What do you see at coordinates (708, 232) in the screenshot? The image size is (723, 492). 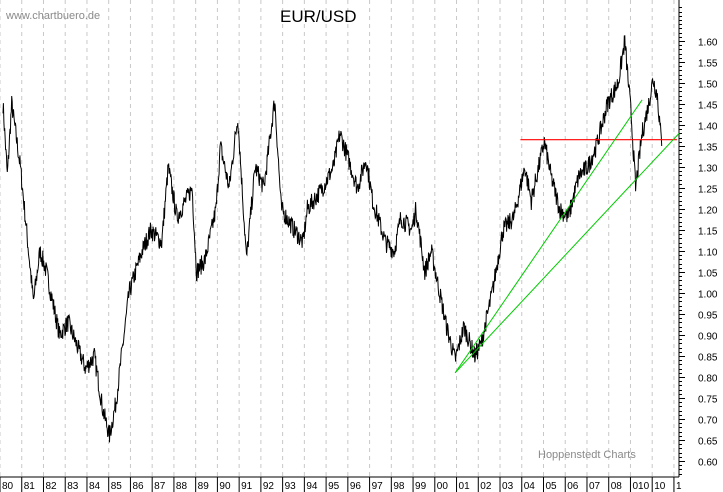 I see `y-tick-label: 1.15` at bounding box center [708, 232].